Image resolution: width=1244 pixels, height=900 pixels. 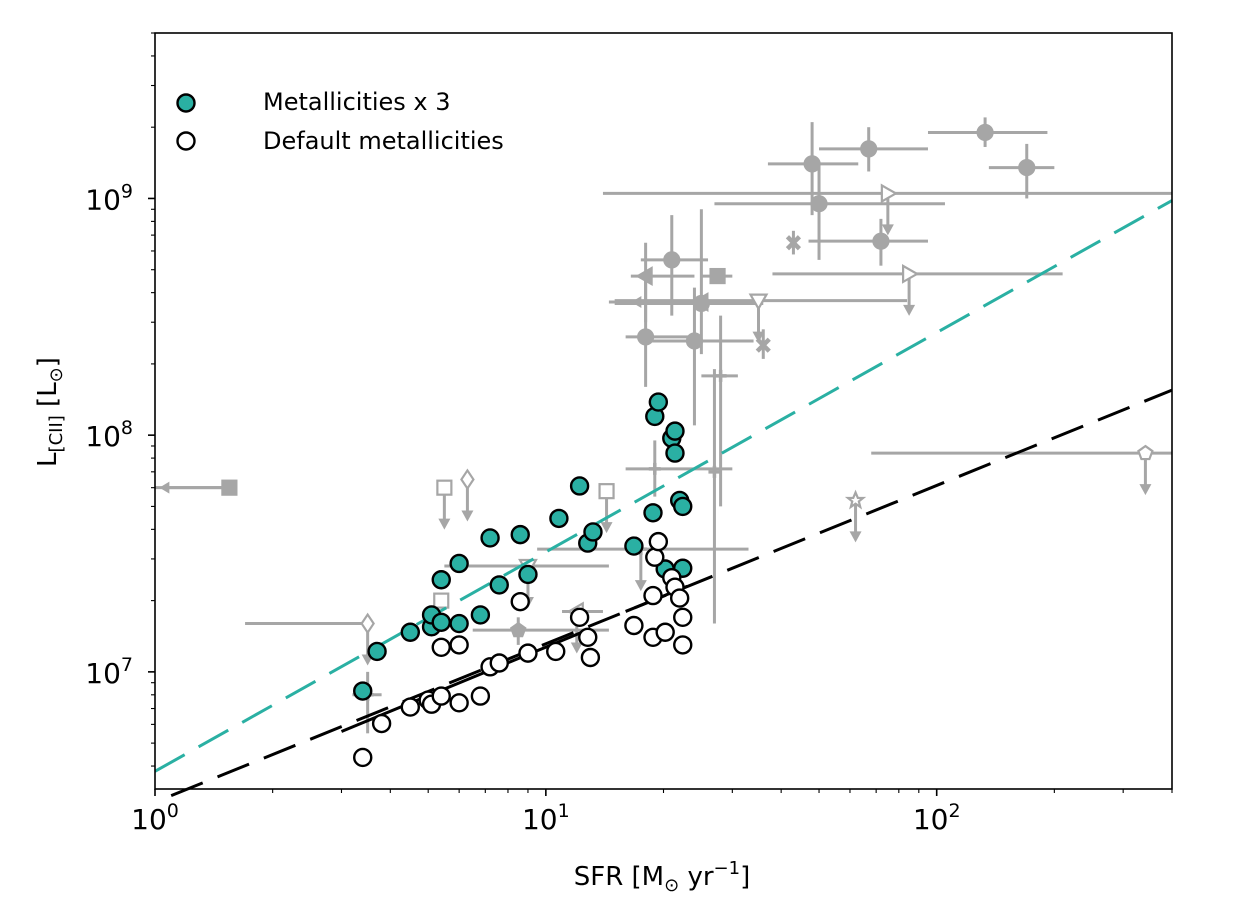 I want to click on model-points-layer, so click(x=523, y=580).